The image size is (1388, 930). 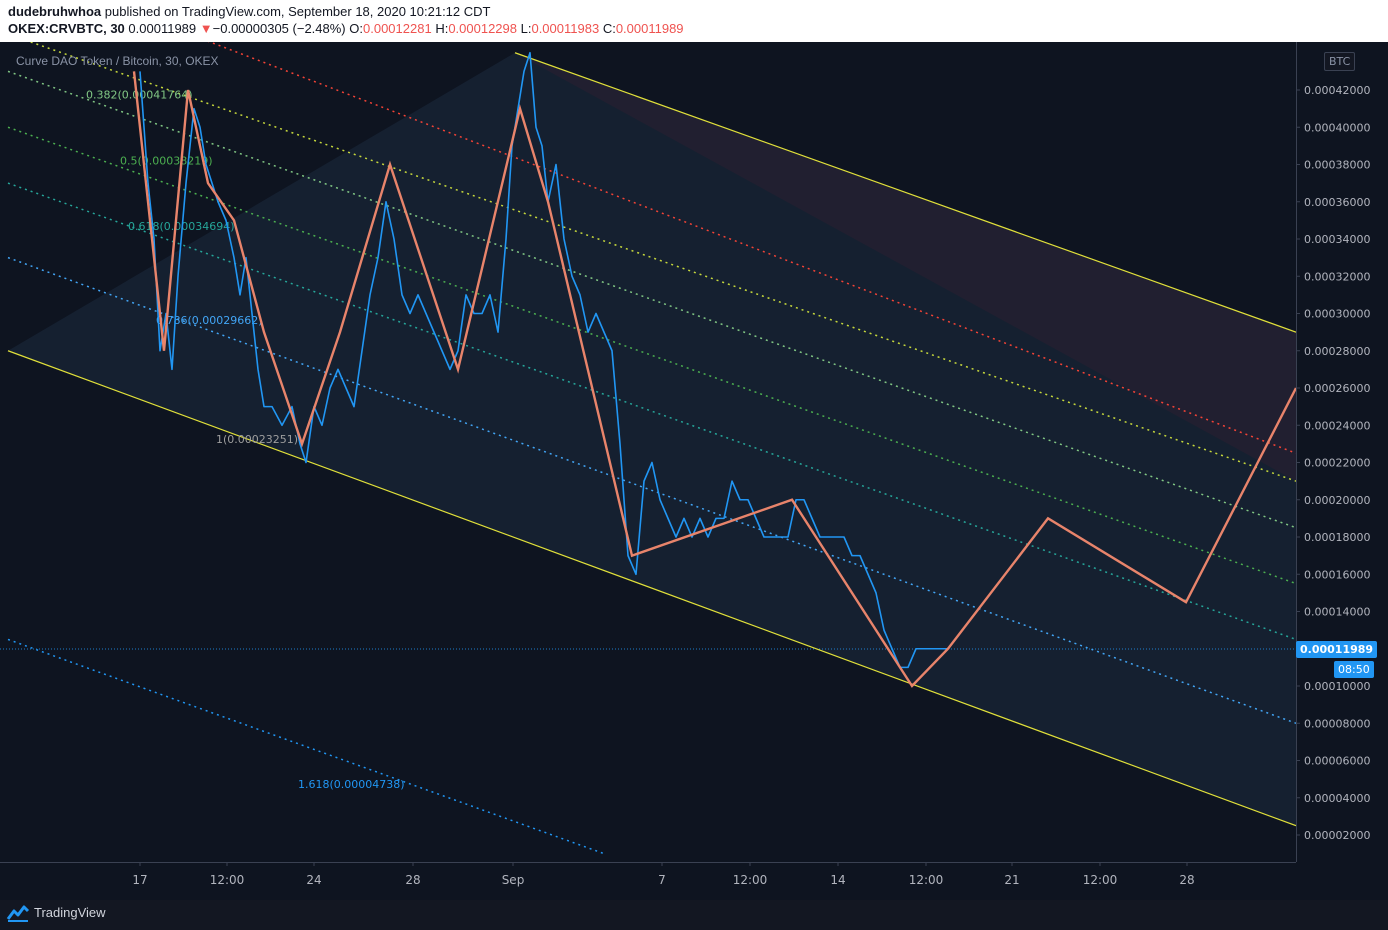 What do you see at coordinates (1337, 612) in the screenshot?
I see `y-tick-label: 0.00014000` at bounding box center [1337, 612].